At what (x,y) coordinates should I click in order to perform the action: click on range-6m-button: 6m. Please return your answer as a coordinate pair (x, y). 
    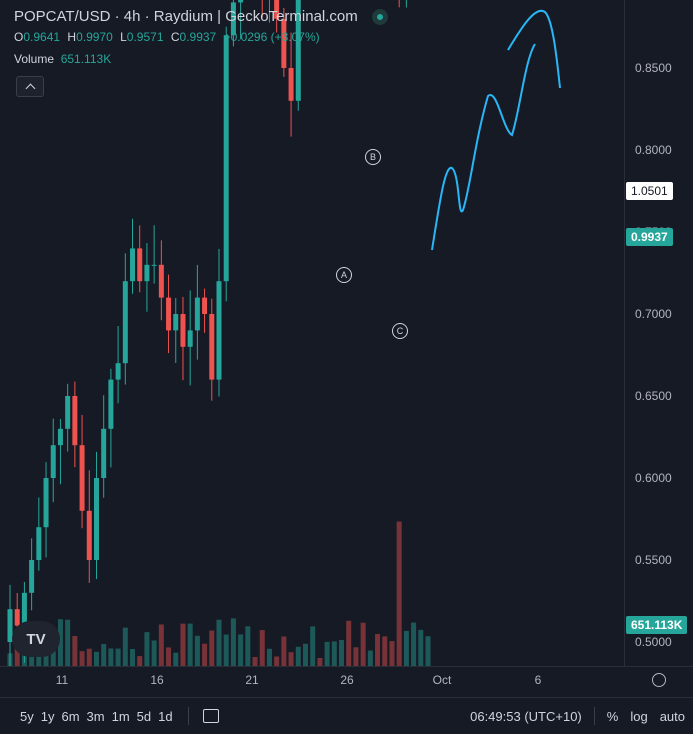
    Looking at the image, I should click on (70, 716).